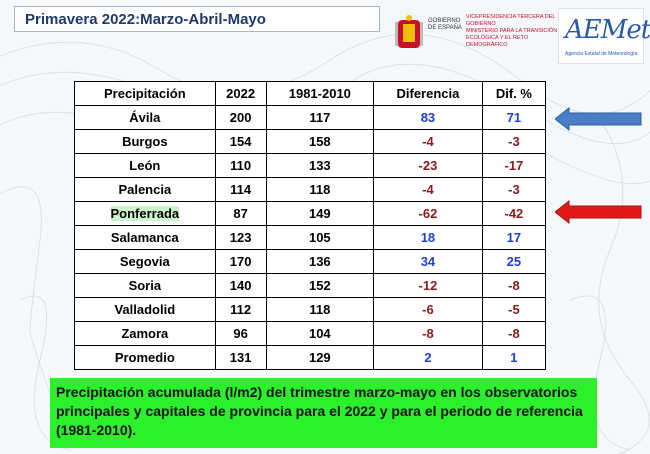 The image size is (650, 454). Describe the element at coordinates (428, 117) in the screenshot. I see `difference-cell: 83` at that location.